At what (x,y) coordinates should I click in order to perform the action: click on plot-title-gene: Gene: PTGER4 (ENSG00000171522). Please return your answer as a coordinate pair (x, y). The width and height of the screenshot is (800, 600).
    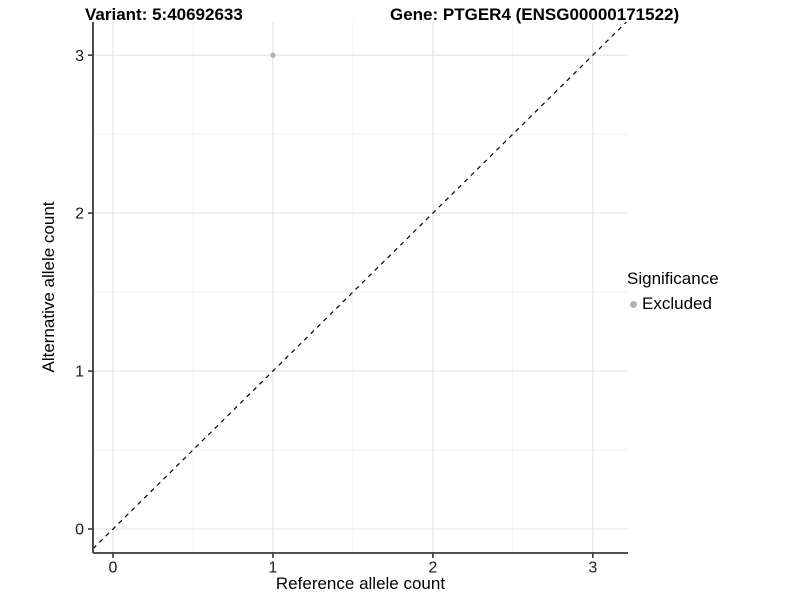
    Looking at the image, I should click on (535, 14).